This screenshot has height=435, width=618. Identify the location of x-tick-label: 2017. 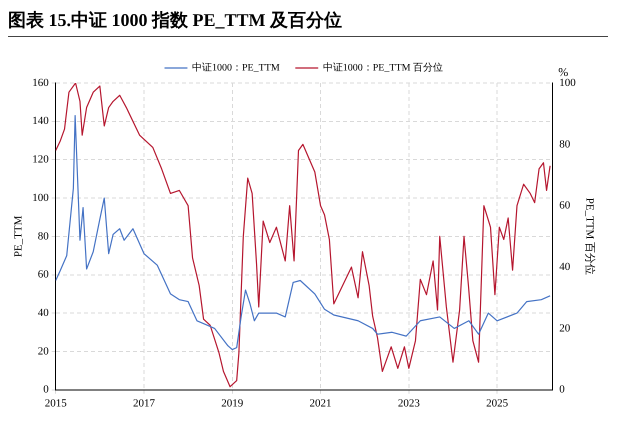
(144, 403).